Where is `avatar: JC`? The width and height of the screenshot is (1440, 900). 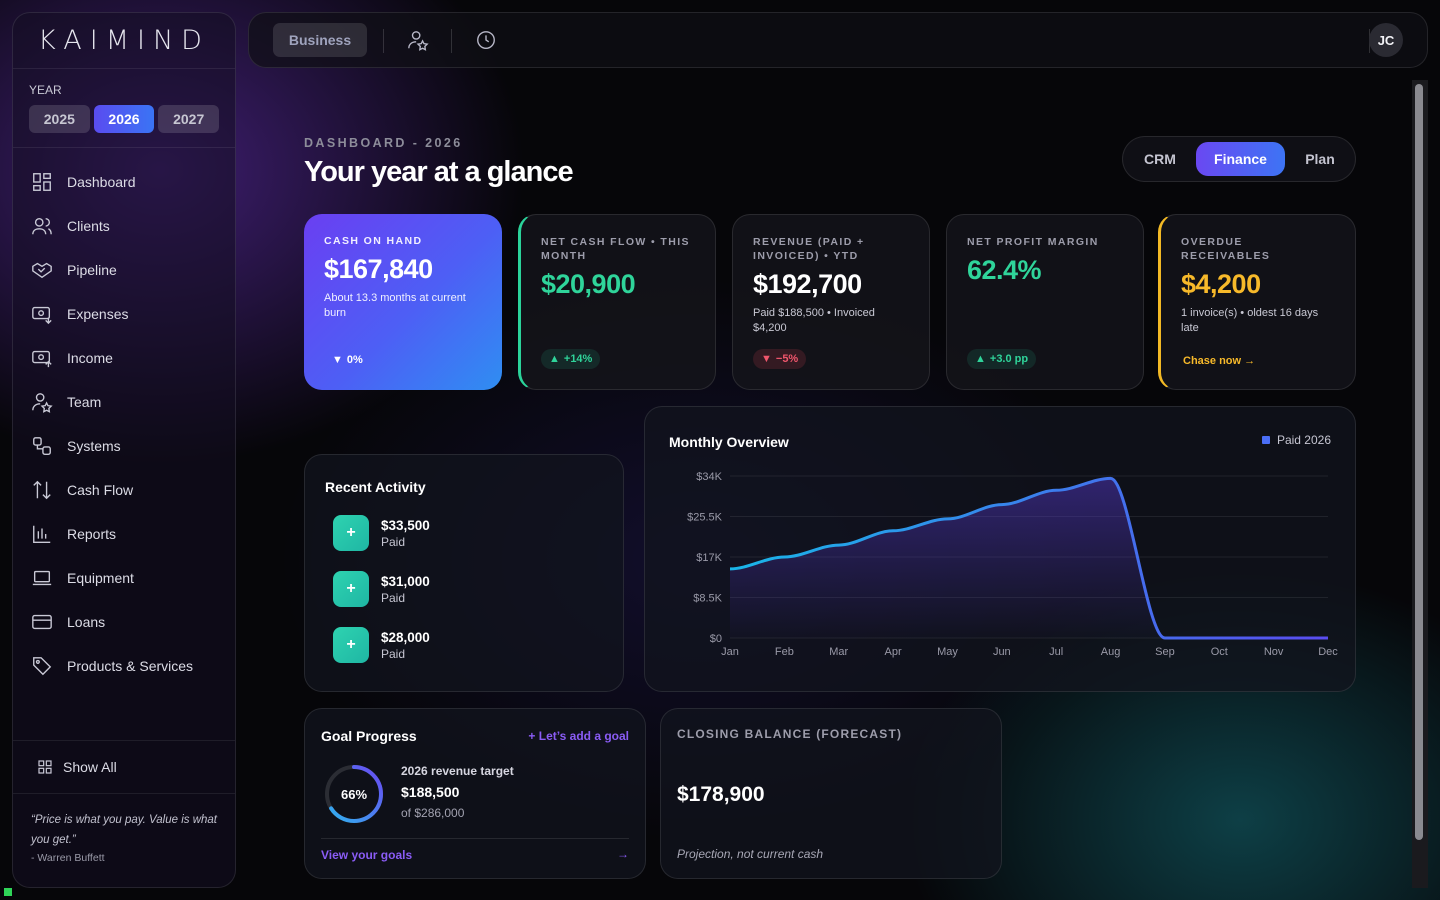
avatar: JC is located at coordinates (1386, 40).